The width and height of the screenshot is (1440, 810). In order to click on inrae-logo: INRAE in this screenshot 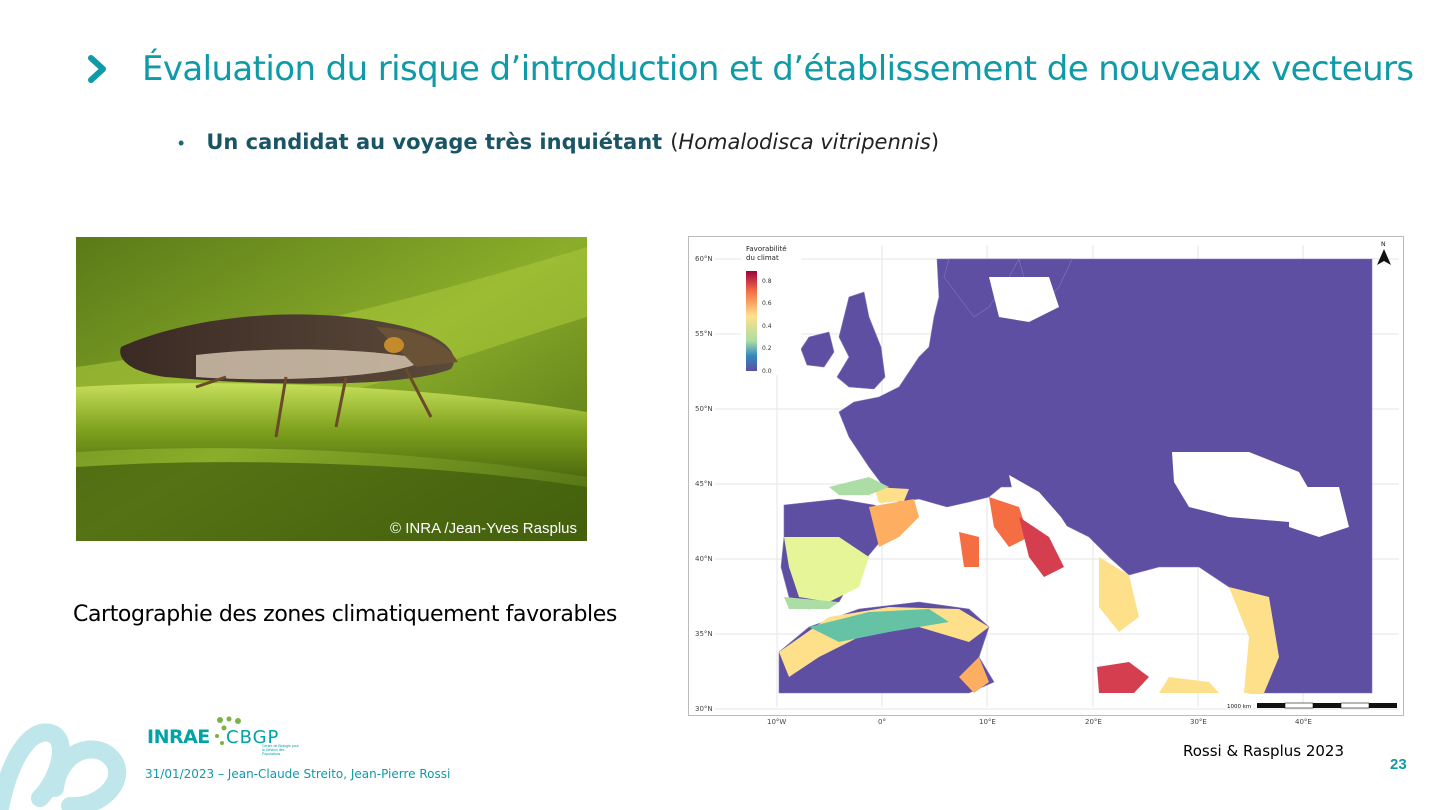, I will do `click(178, 737)`.